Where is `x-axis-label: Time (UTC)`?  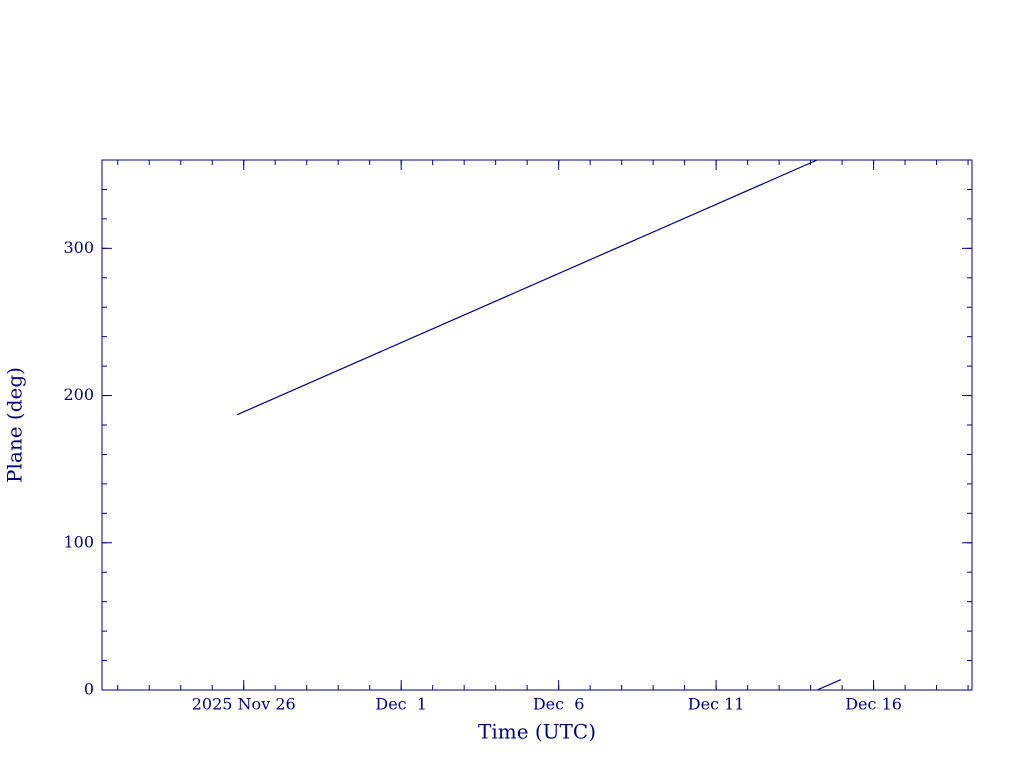
x-axis-label: Time (UTC) is located at coordinates (537, 732).